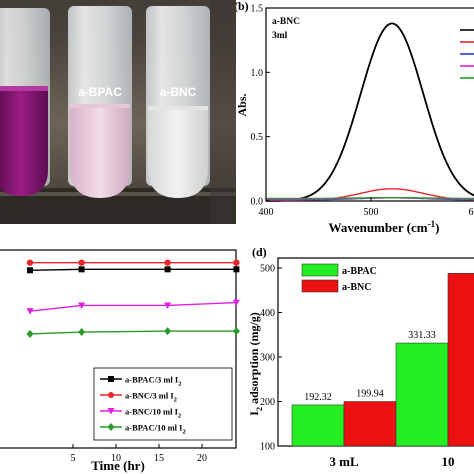  I want to click on x-tick-label-c-1: 10, so click(116, 458).